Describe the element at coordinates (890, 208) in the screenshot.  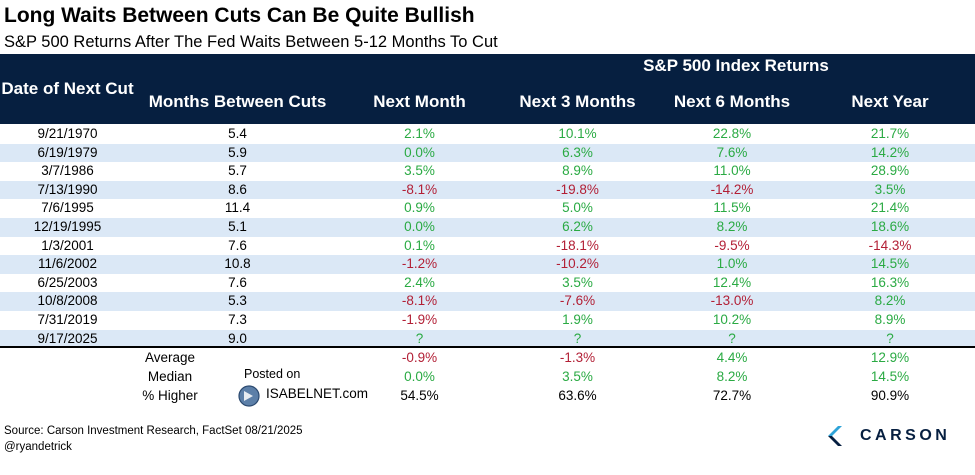
I see `cell-next-year: 21.4%` at that location.